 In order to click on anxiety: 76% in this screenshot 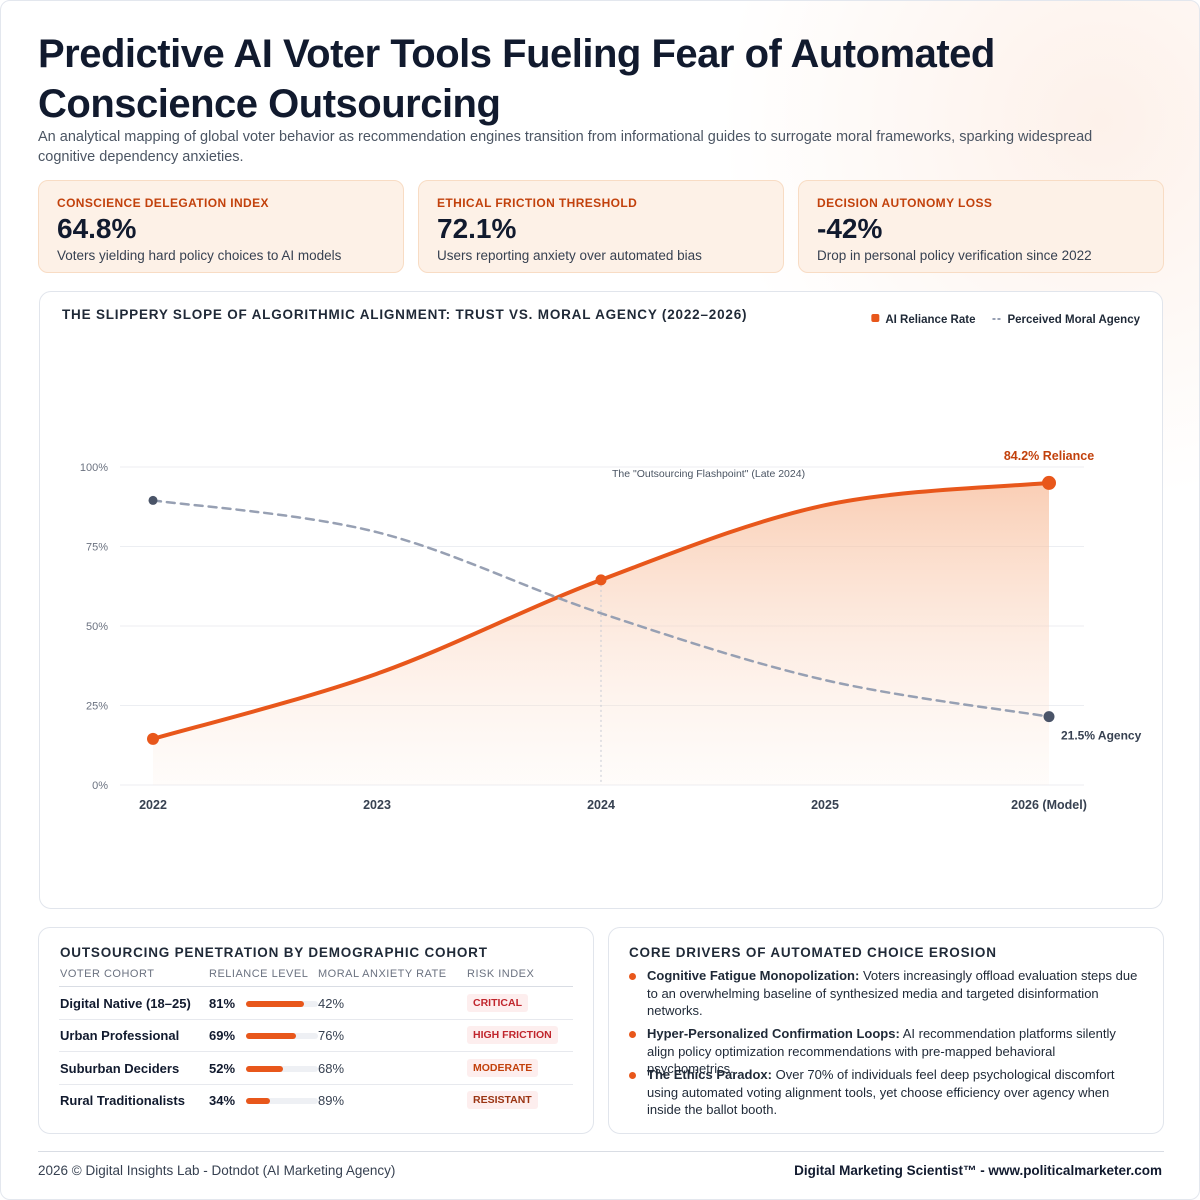, I will do `click(331, 1036)`.